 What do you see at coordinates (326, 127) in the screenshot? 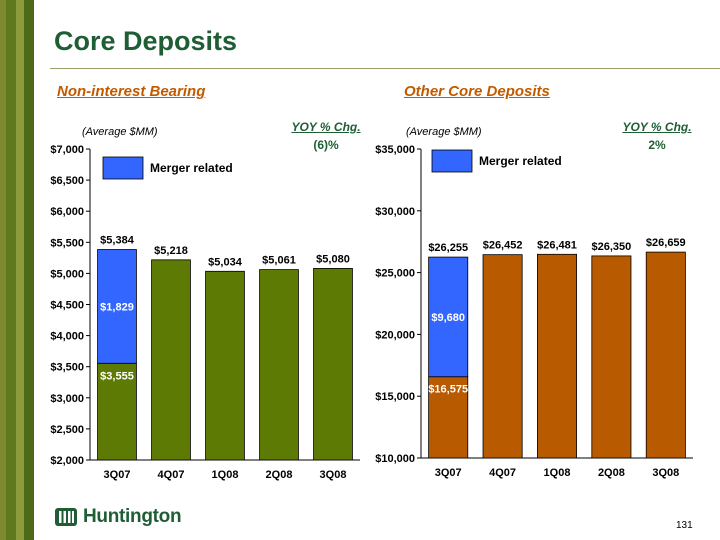
I see `left-yoy-label: YOY % Chg.` at bounding box center [326, 127].